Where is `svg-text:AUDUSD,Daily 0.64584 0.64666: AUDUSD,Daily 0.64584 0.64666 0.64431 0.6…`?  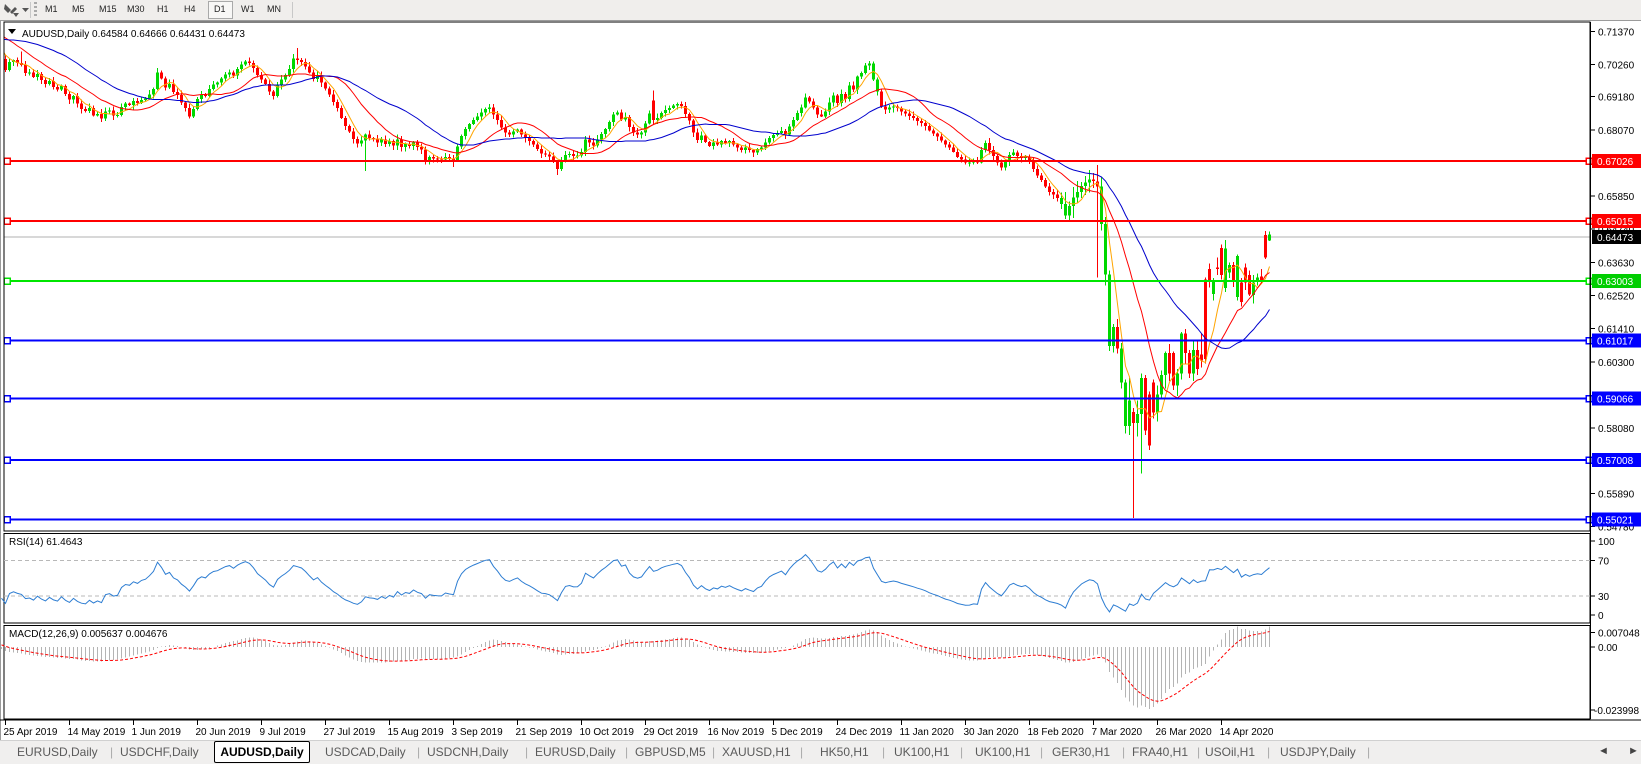
svg-text:AUDUSD,Daily 0.64584 0.64666: AUDUSD,Daily 0.64584 0.64666 0.64431 0.6… is located at coordinates (133, 34).